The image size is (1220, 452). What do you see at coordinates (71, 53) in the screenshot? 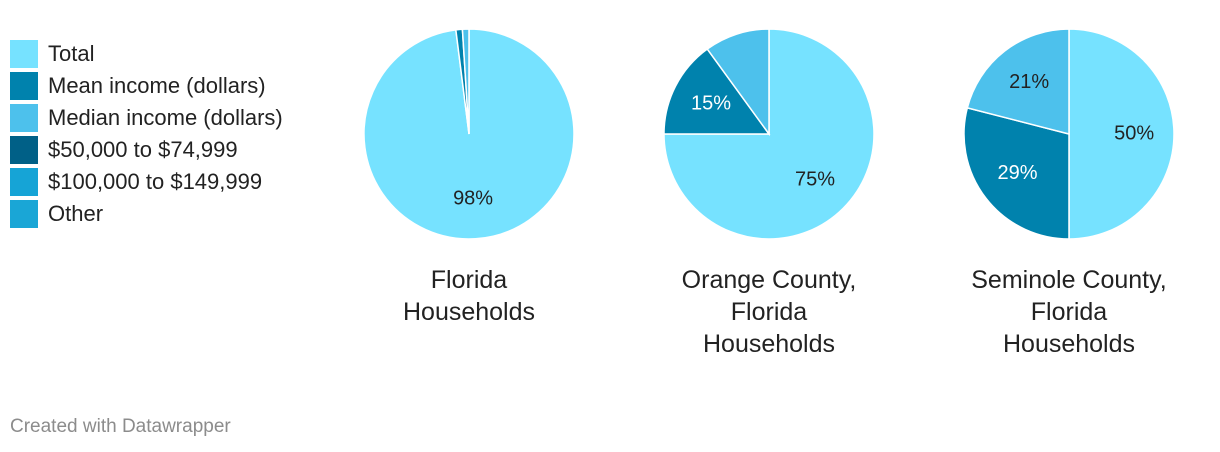
I see `legend-label: Total` at bounding box center [71, 53].